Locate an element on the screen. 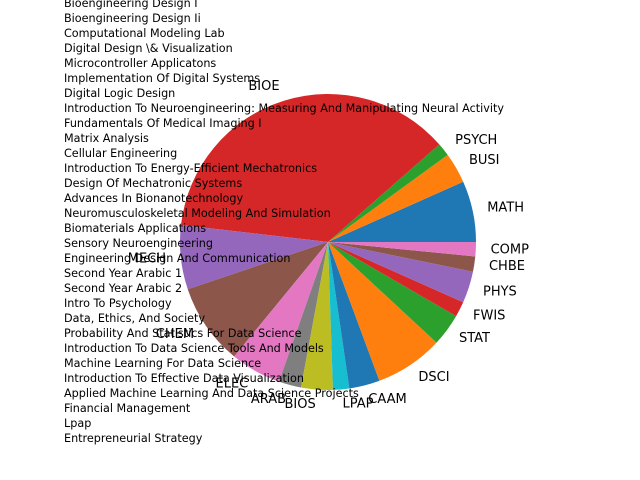 Image resolution: width=640 pixels, height=480 pixels. course-name-item: Microcontroller Applicatons is located at coordinates (140, 63).